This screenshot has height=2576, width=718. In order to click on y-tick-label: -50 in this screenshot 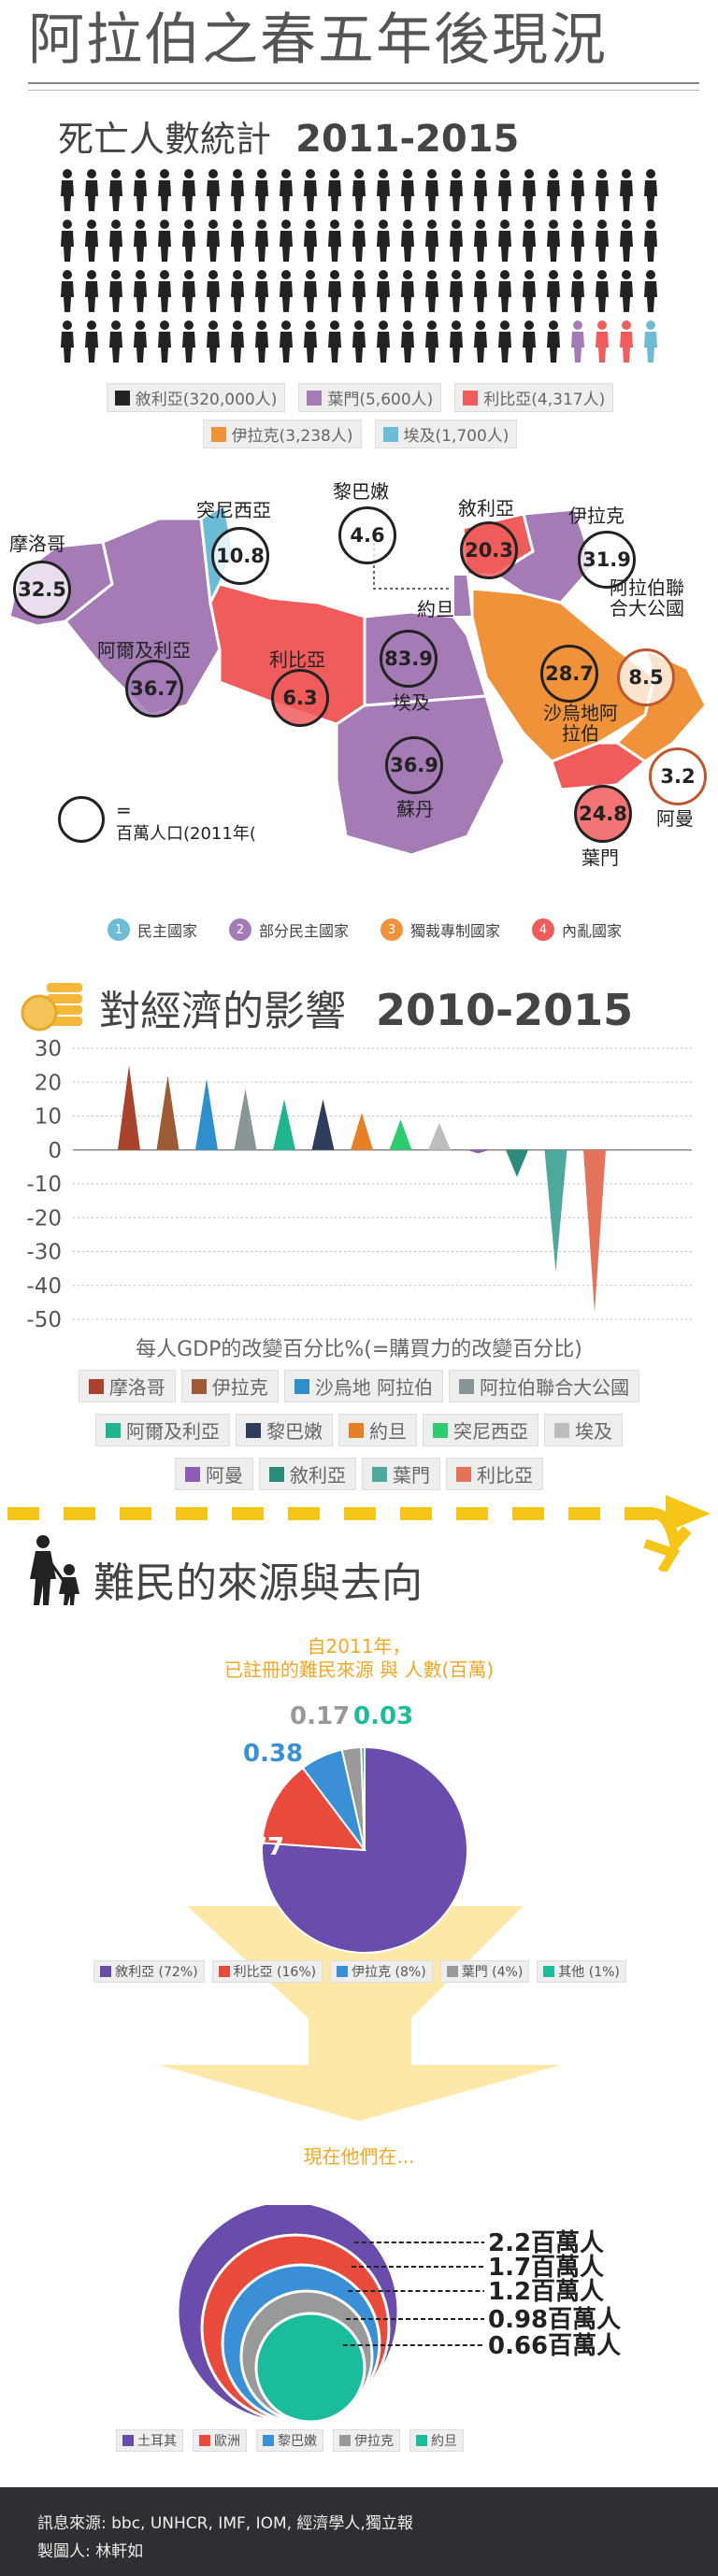, I will do `click(44, 1320)`.